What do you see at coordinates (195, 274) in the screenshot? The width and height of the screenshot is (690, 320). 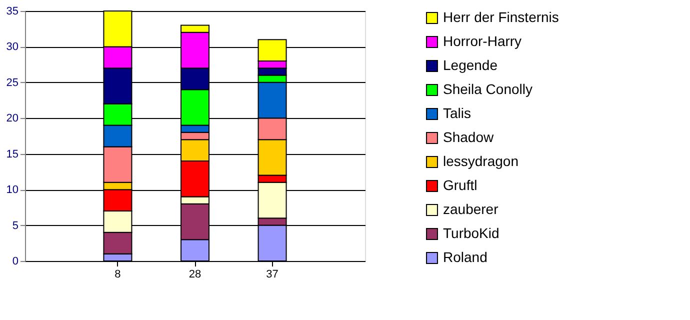 I see `x-tick-label: 28` at bounding box center [195, 274].